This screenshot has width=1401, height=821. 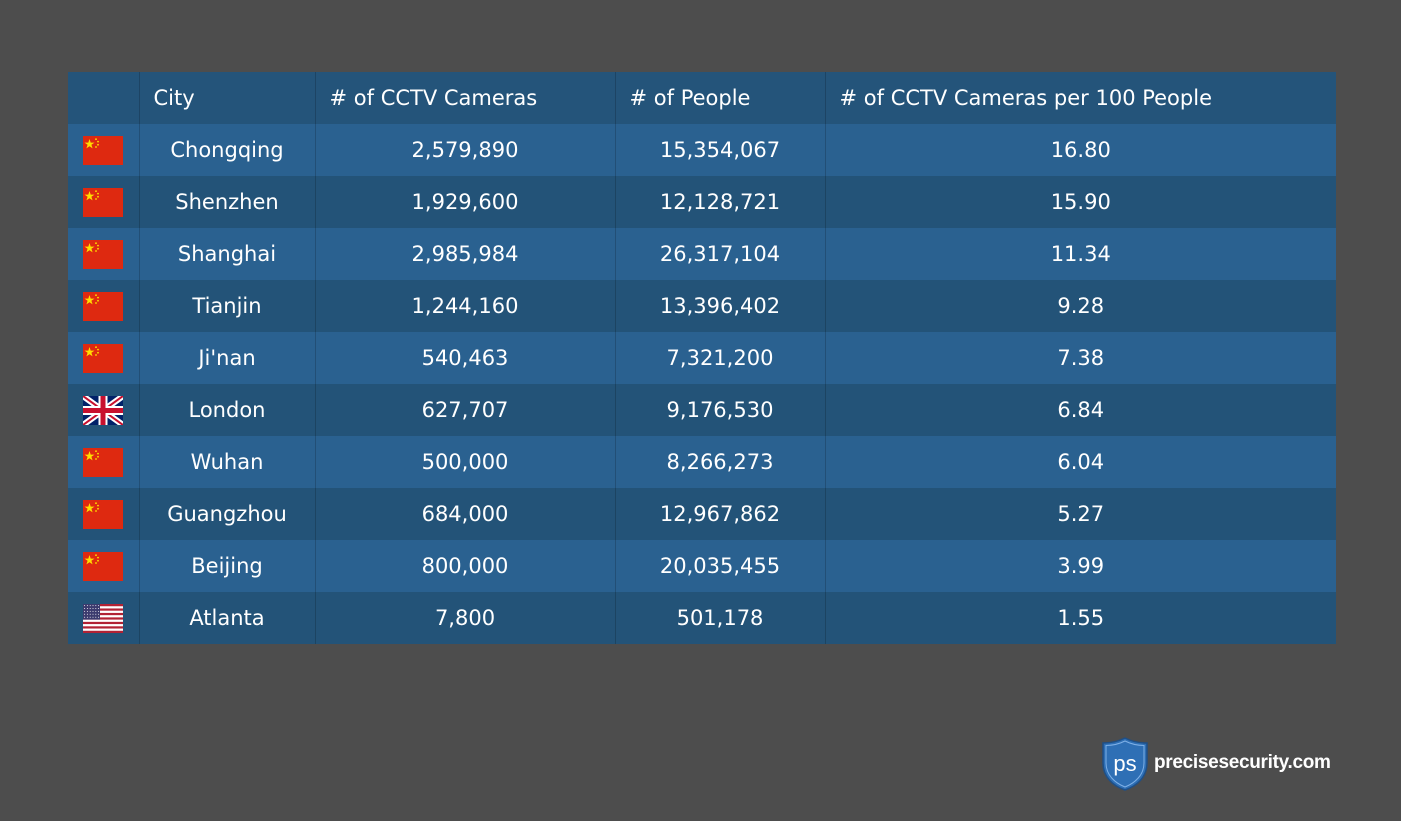 What do you see at coordinates (465, 150) in the screenshot?
I see `cameras-cell: 2,579,890` at bounding box center [465, 150].